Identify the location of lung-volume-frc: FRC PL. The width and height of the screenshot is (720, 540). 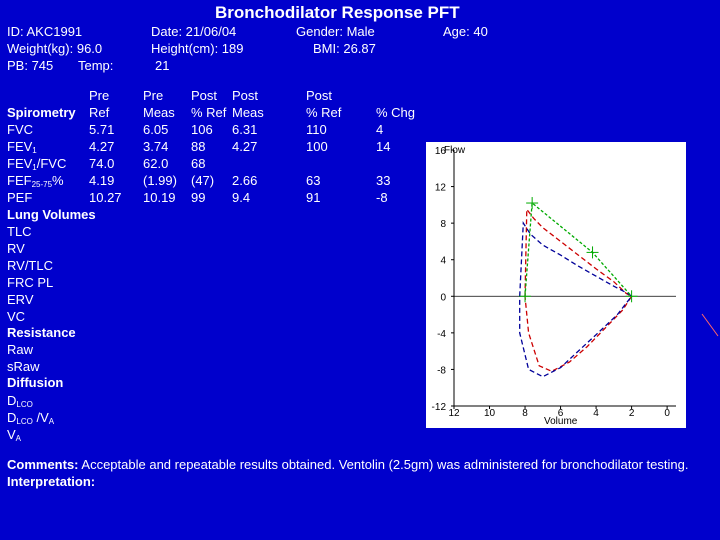
(30, 282).